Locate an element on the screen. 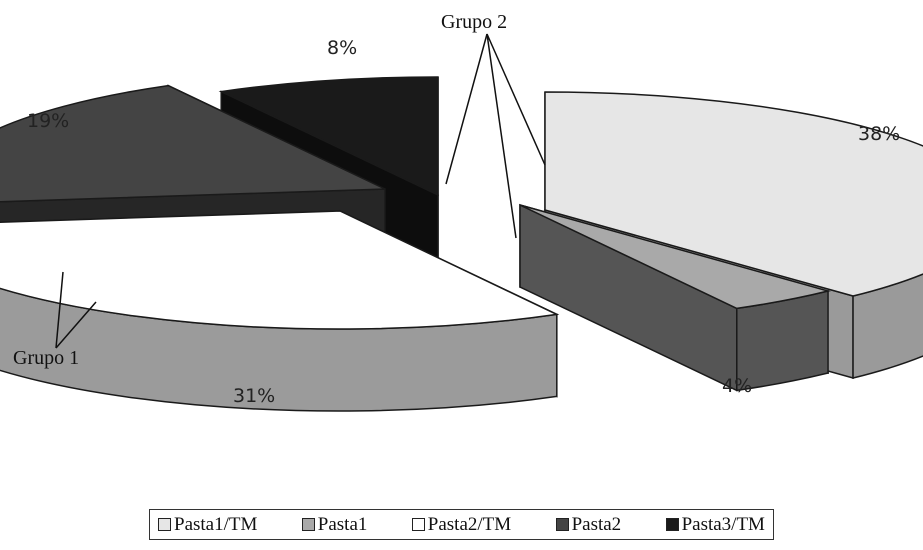 This screenshot has height=550, width=923. slice-label-pasta1: 4% is located at coordinates (737, 386).